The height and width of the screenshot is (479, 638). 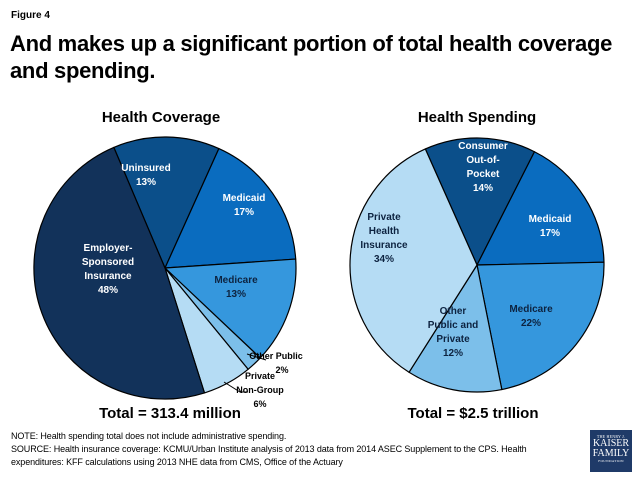 What do you see at coordinates (108, 269) in the screenshot?
I see `data-label: Employer-Sponsored Insurance 48%` at bounding box center [108, 269].